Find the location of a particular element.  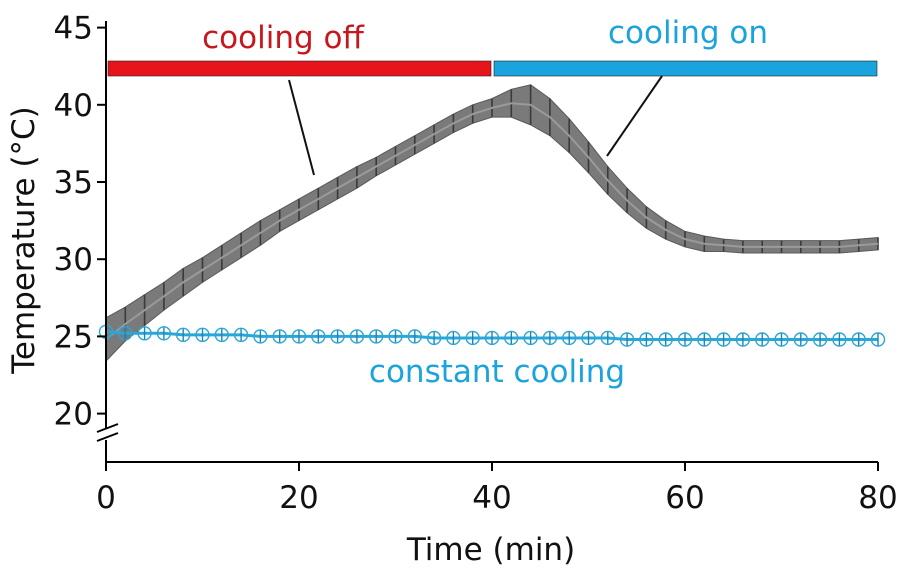

x-tick-label: 20 is located at coordinates (298, 498).